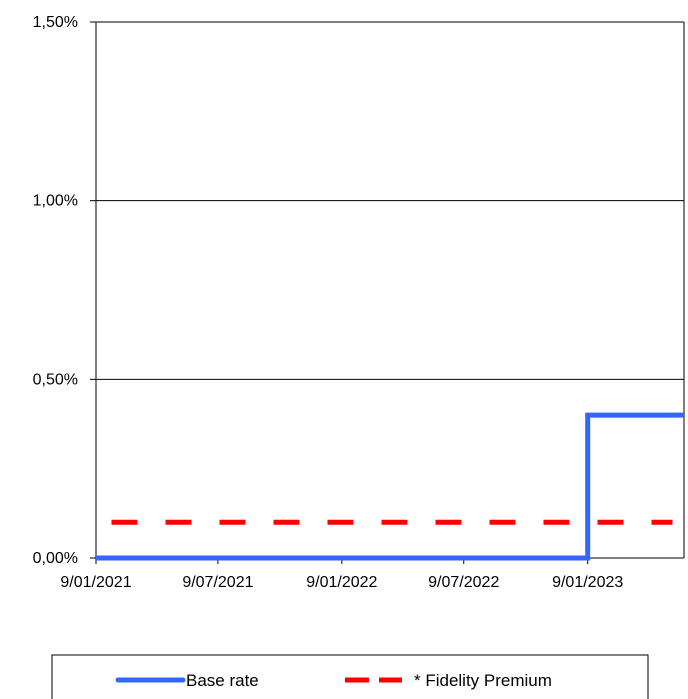  I want to click on y-tick-label-3: 1,50%, so click(55, 22).